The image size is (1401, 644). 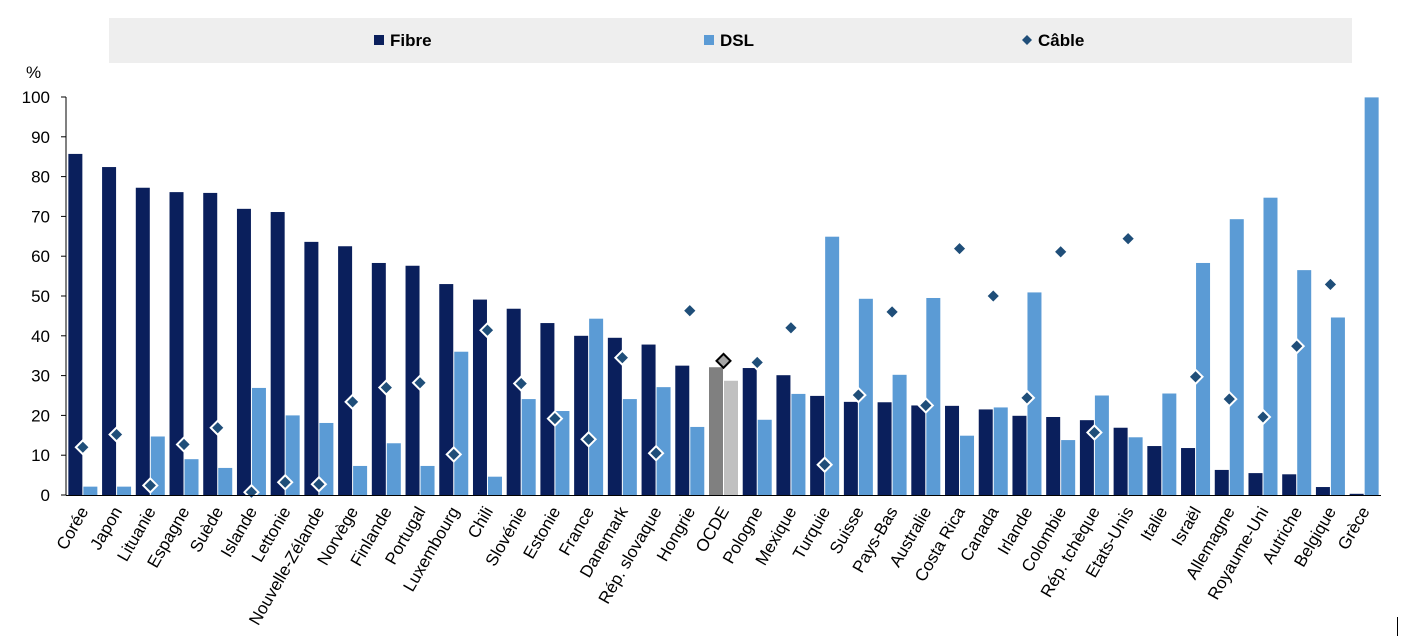 What do you see at coordinates (1154, 524) in the screenshot?
I see `category-label: Italie` at bounding box center [1154, 524].